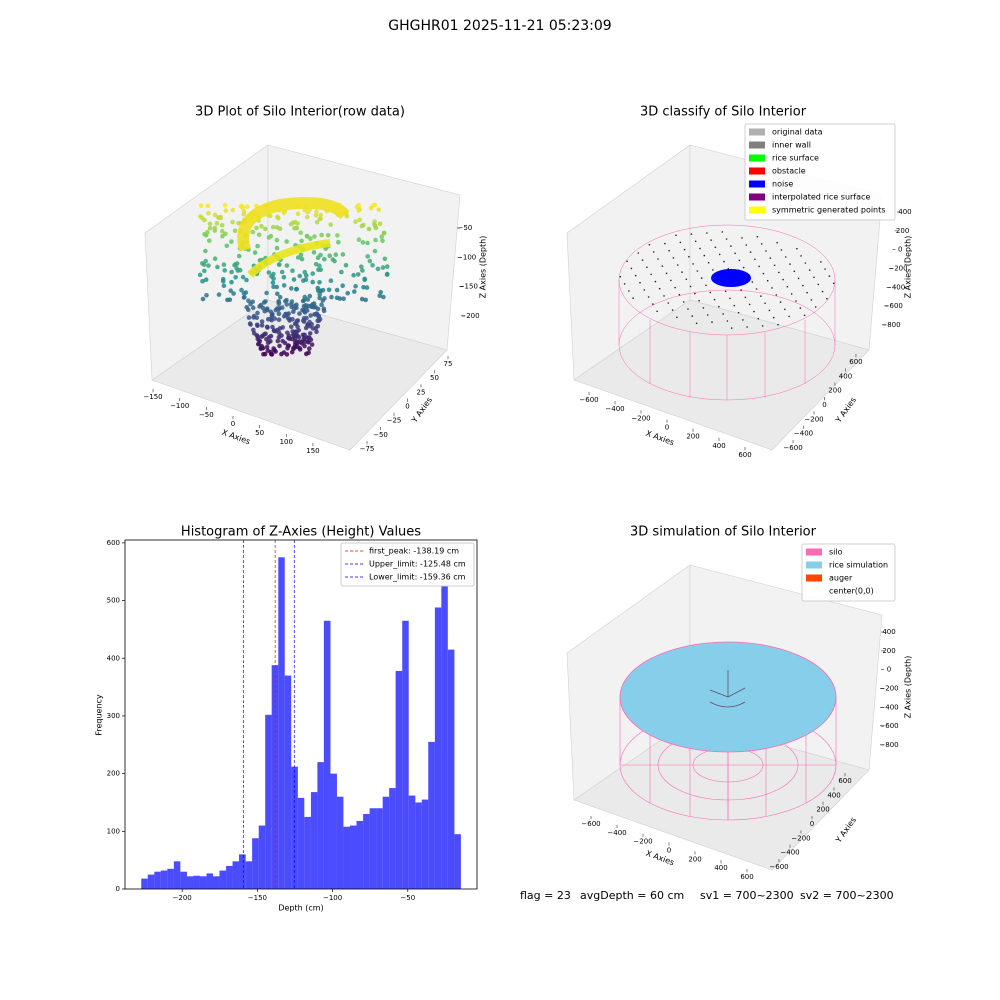  Describe the element at coordinates (795, 158) in the screenshot. I see `legend-label: rice surface` at that location.